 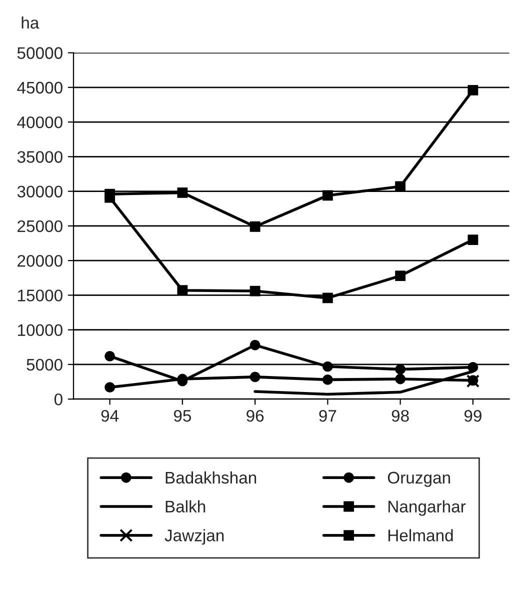 I want to click on x-tick-label: 98, so click(x=400, y=416).